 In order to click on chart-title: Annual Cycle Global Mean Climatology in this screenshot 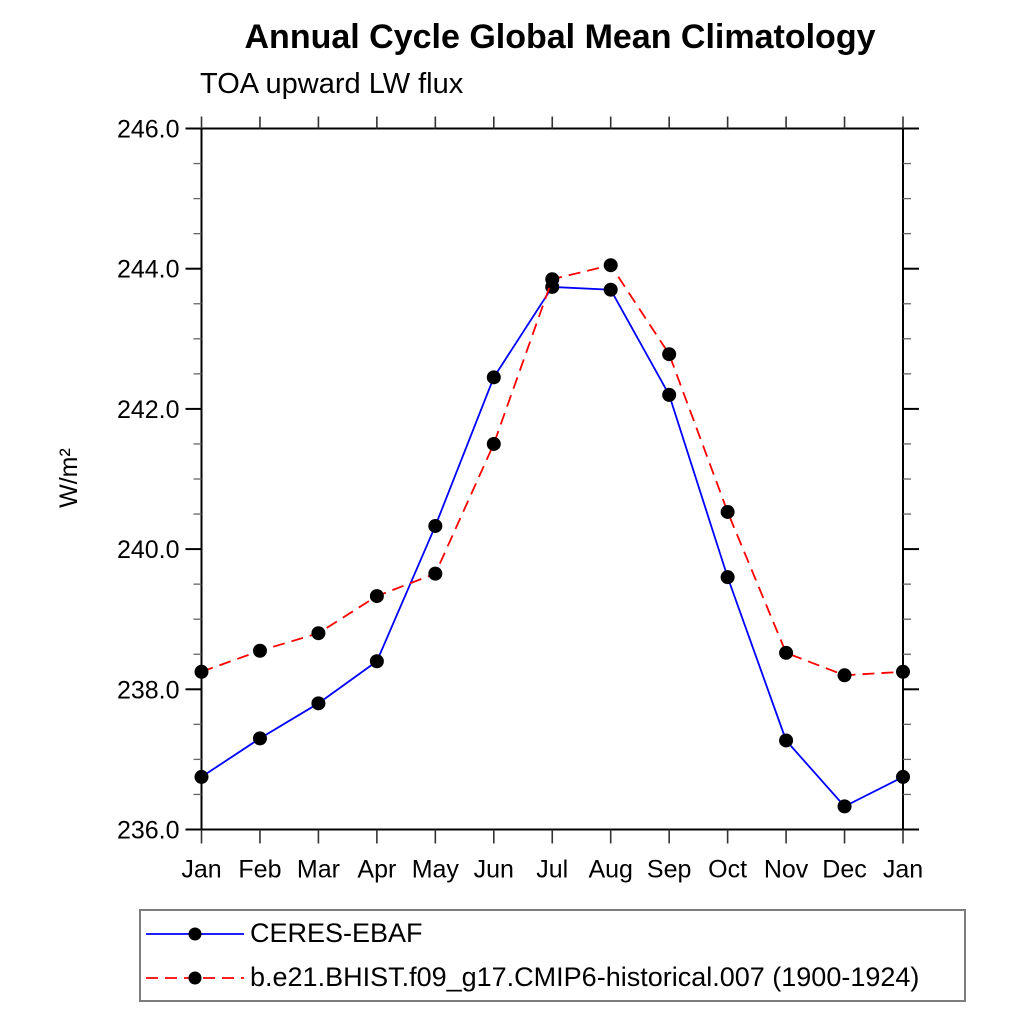, I will do `click(560, 37)`.